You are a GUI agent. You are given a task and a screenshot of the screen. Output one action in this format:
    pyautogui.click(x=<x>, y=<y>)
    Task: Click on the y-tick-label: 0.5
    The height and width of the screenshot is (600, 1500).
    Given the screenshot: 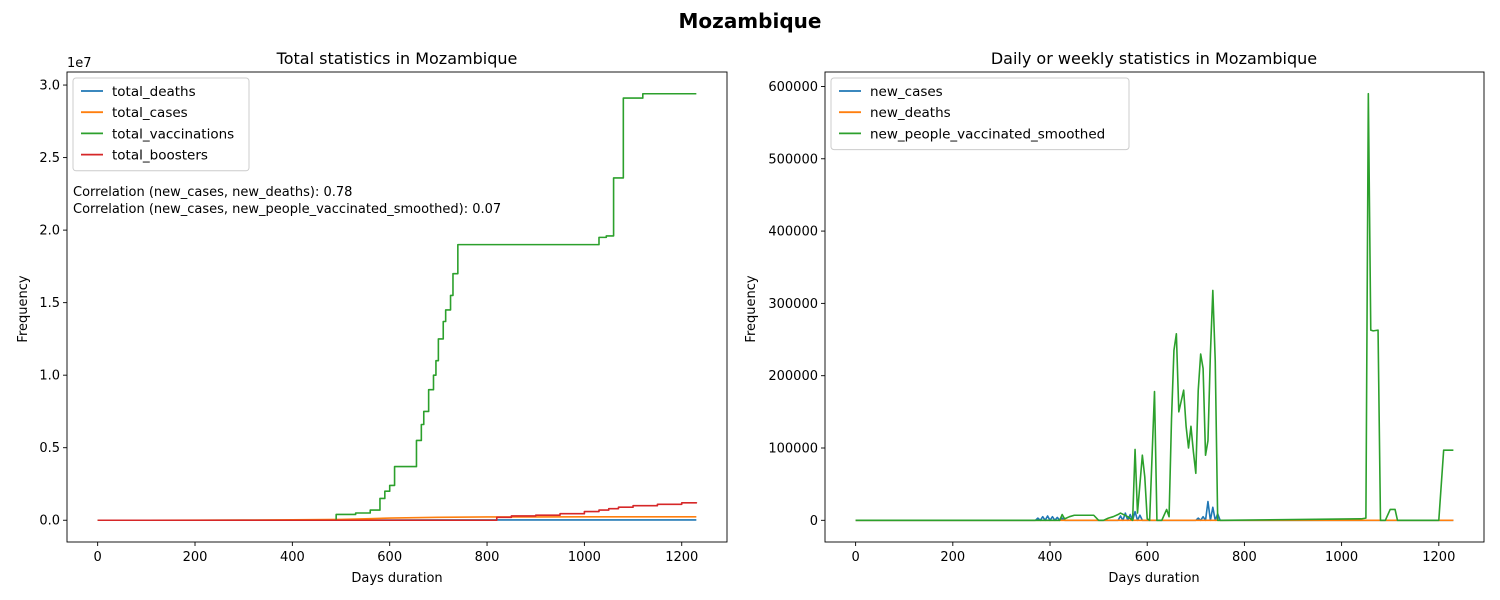 What is the action you would take?
    pyautogui.click(x=49, y=448)
    